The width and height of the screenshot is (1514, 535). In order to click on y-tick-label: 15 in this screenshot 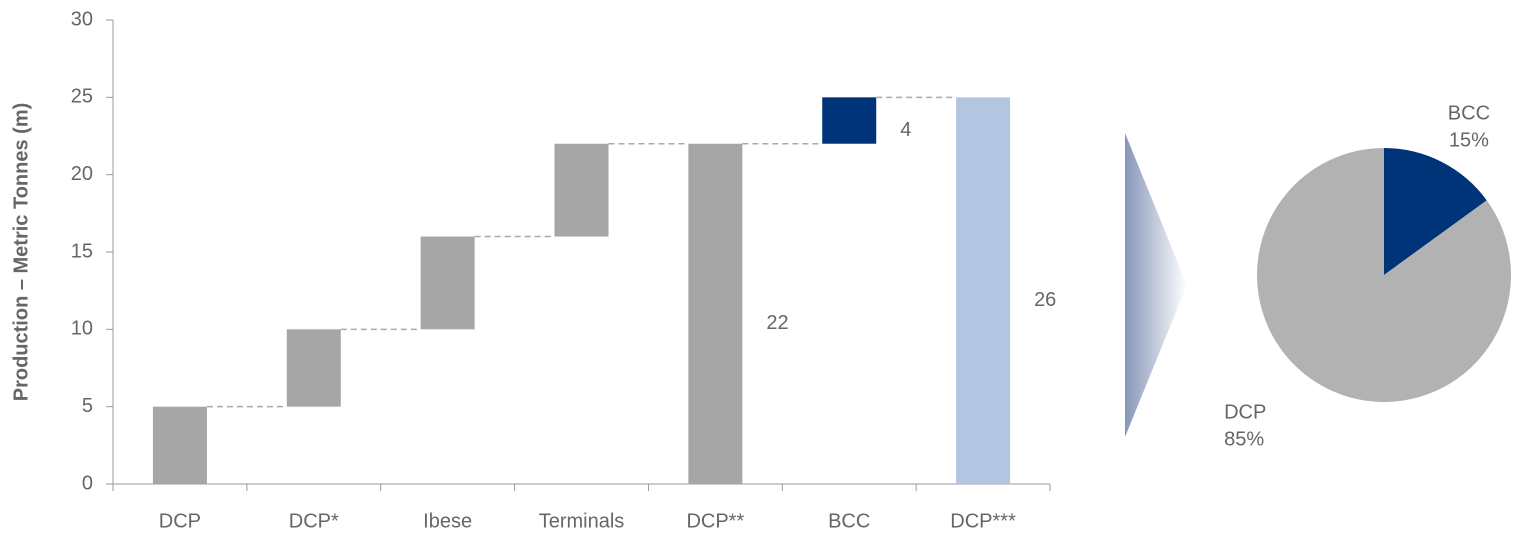, I will do `click(82, 251)`.